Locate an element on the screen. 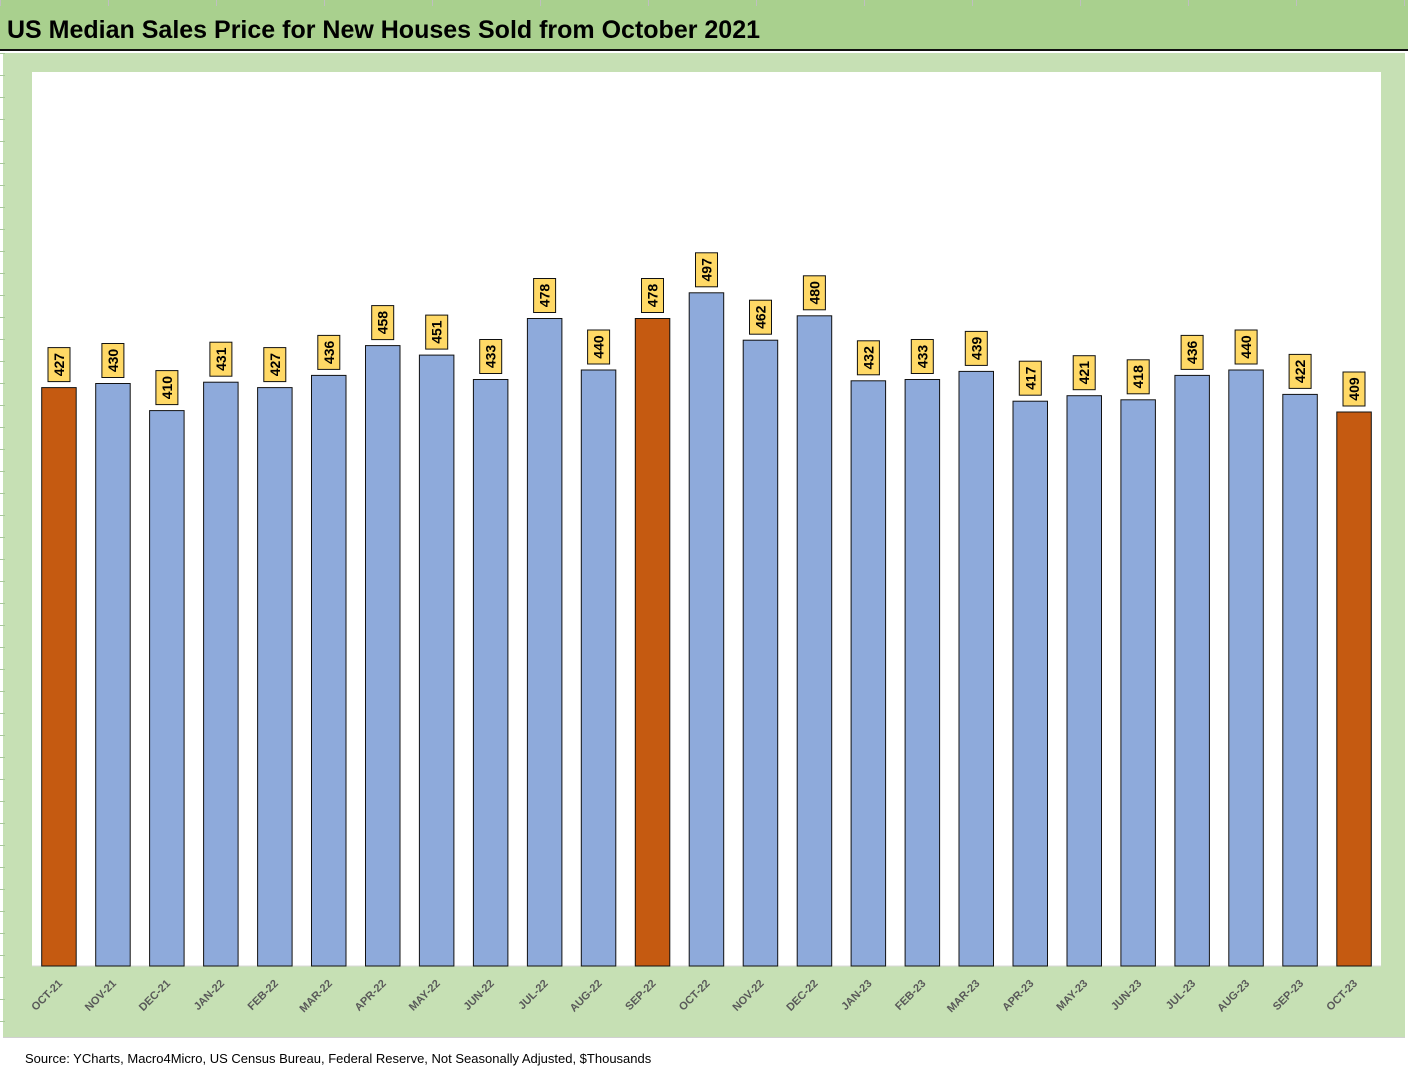 The height and width of the screenshot is (1079, 1408). data-label-feb-23: 433 is located at coordinates (922, 357).